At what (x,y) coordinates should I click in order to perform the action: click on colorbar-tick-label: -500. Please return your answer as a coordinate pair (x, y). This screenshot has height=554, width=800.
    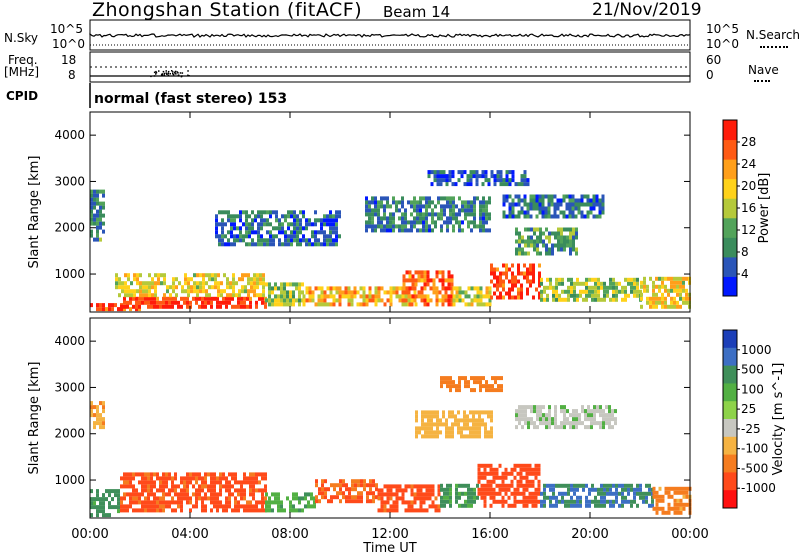
    Looking at the image, I should click on (754, 468).